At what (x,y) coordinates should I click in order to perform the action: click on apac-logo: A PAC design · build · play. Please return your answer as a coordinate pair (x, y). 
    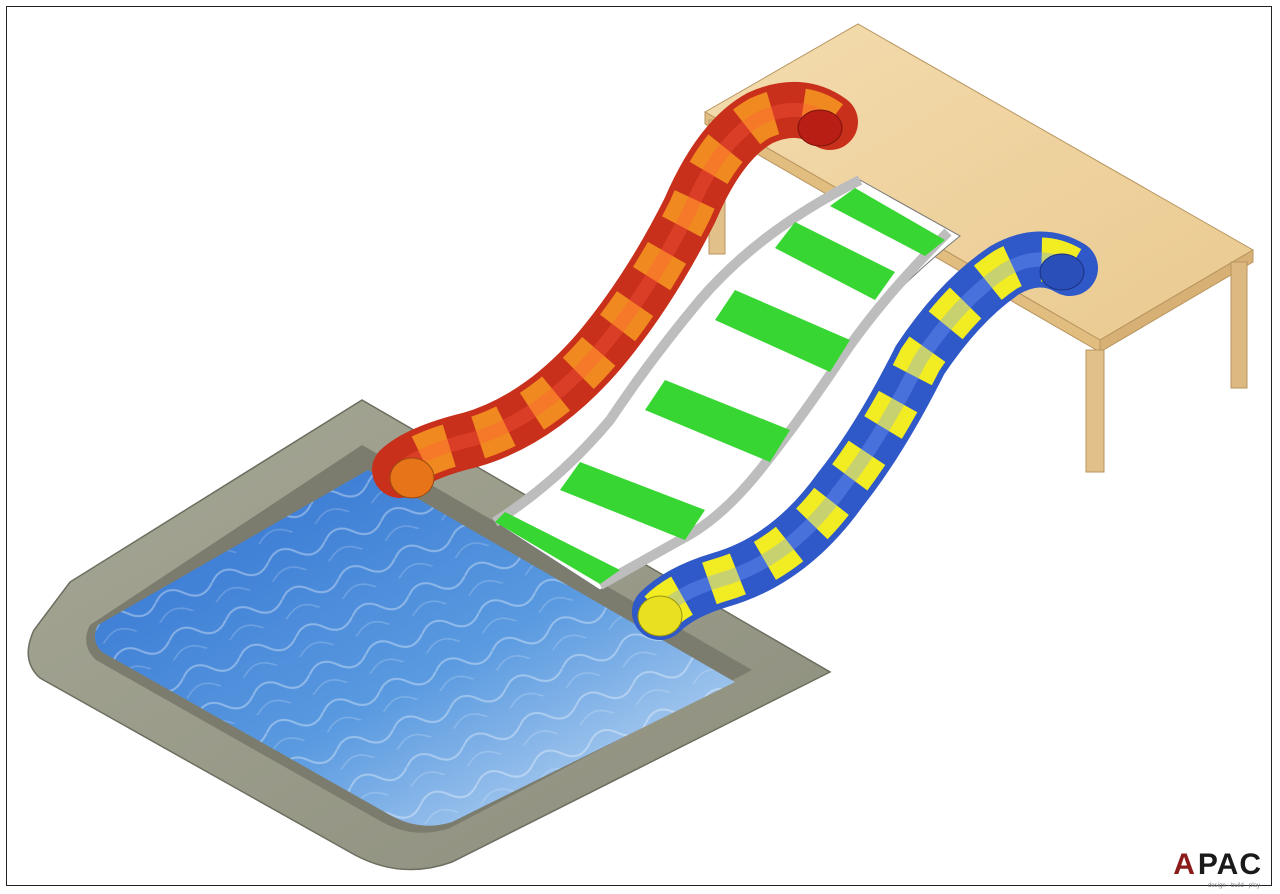
    Looking at the image, I should click on (1217, 869).